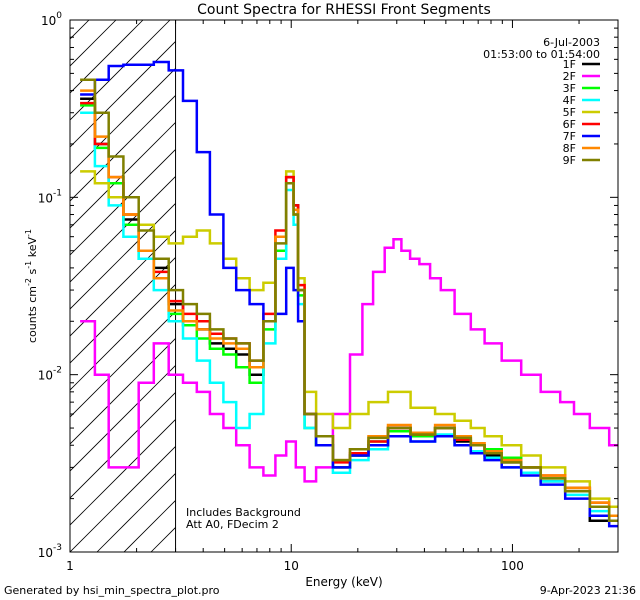  I want to click on legend-label-5F: 5F, so click(569, 112).